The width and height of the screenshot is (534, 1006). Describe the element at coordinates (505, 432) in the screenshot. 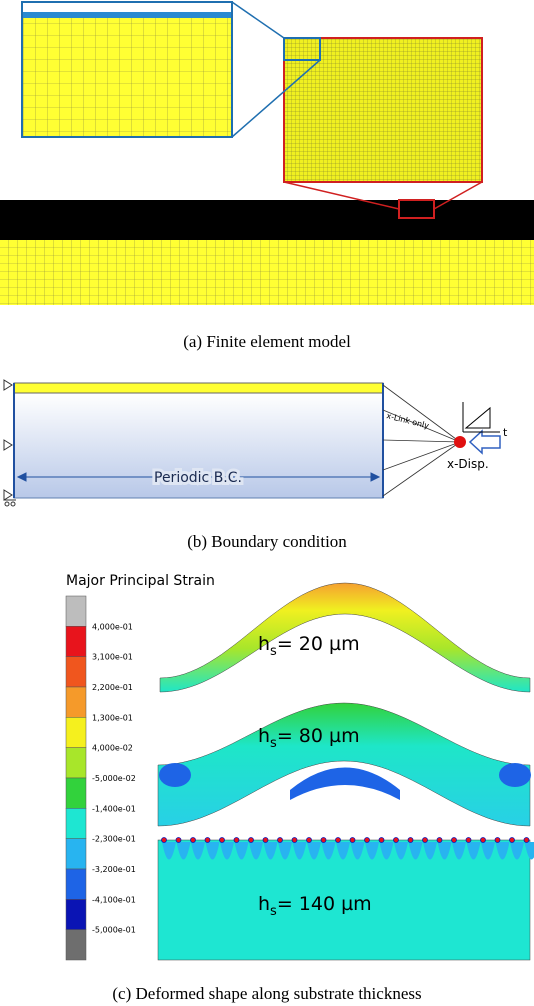

I see `time-label: t` at that location.